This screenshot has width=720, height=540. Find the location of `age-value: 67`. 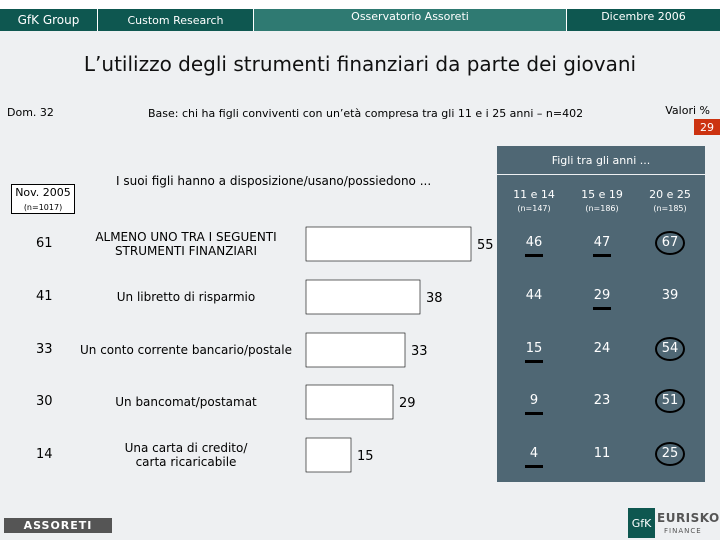

age-value: 67 is located at coordinates (669, 242).